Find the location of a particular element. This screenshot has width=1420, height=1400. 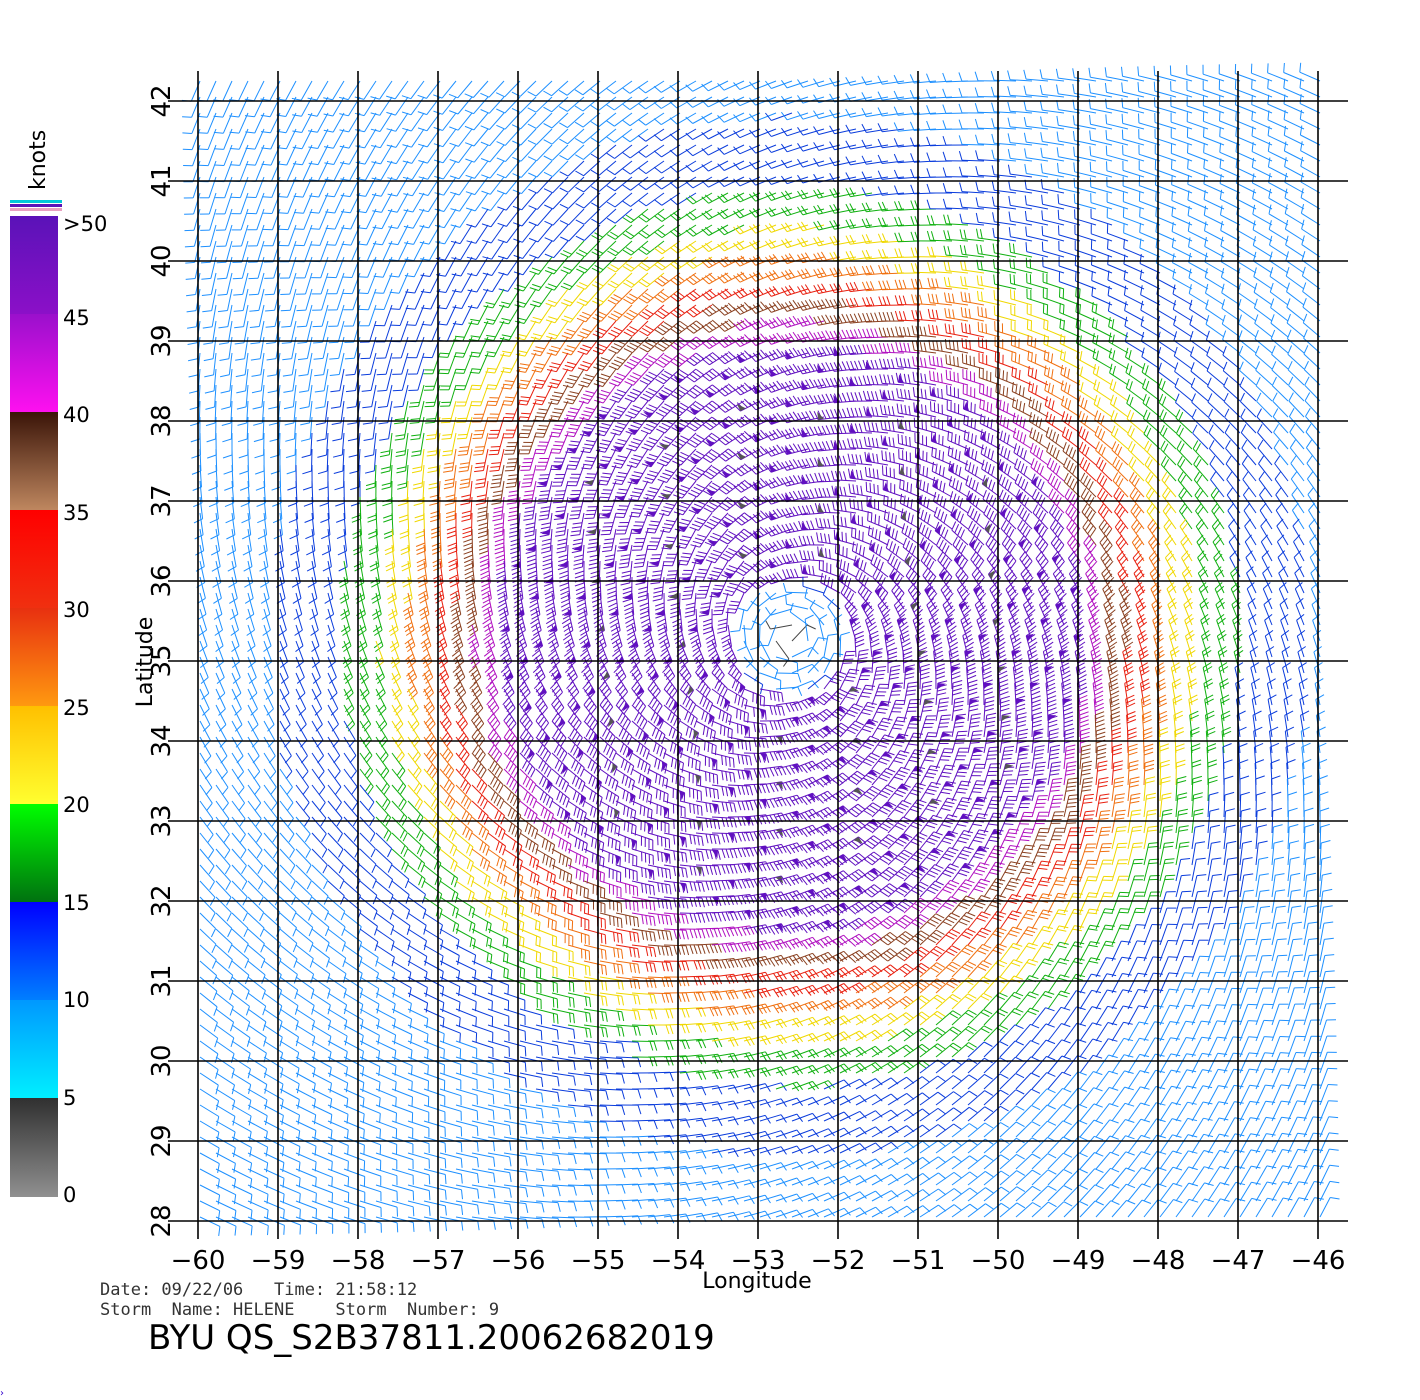

wind-barb-pennant is located at coordinates (663, 397).